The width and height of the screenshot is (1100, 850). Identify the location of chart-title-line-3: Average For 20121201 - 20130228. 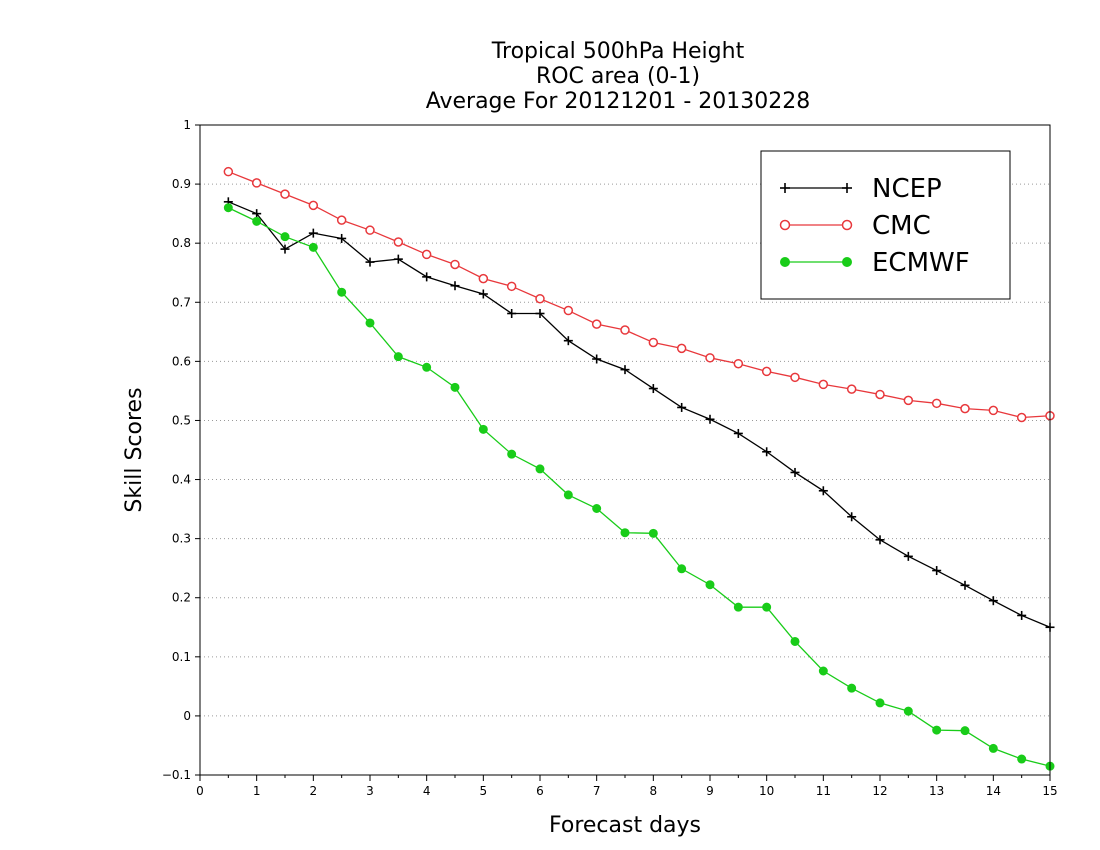
(618, 101).